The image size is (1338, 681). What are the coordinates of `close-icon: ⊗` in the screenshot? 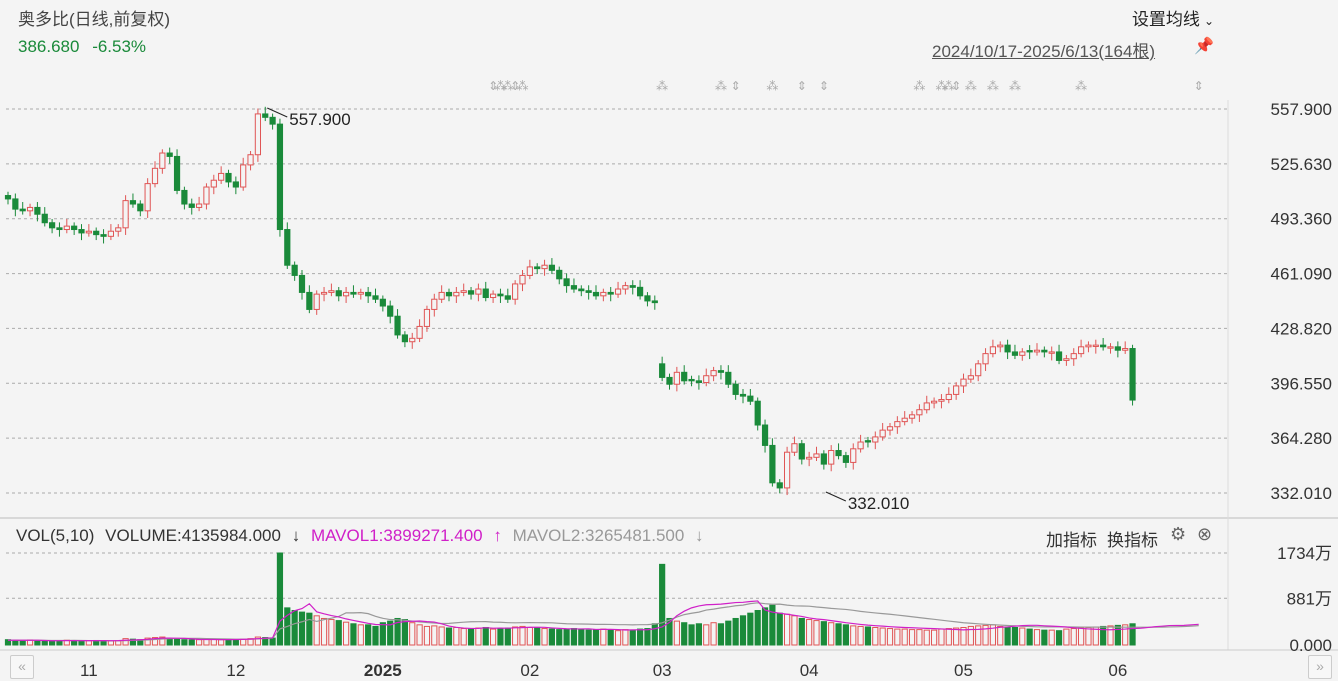 It's located at (1205, 534).